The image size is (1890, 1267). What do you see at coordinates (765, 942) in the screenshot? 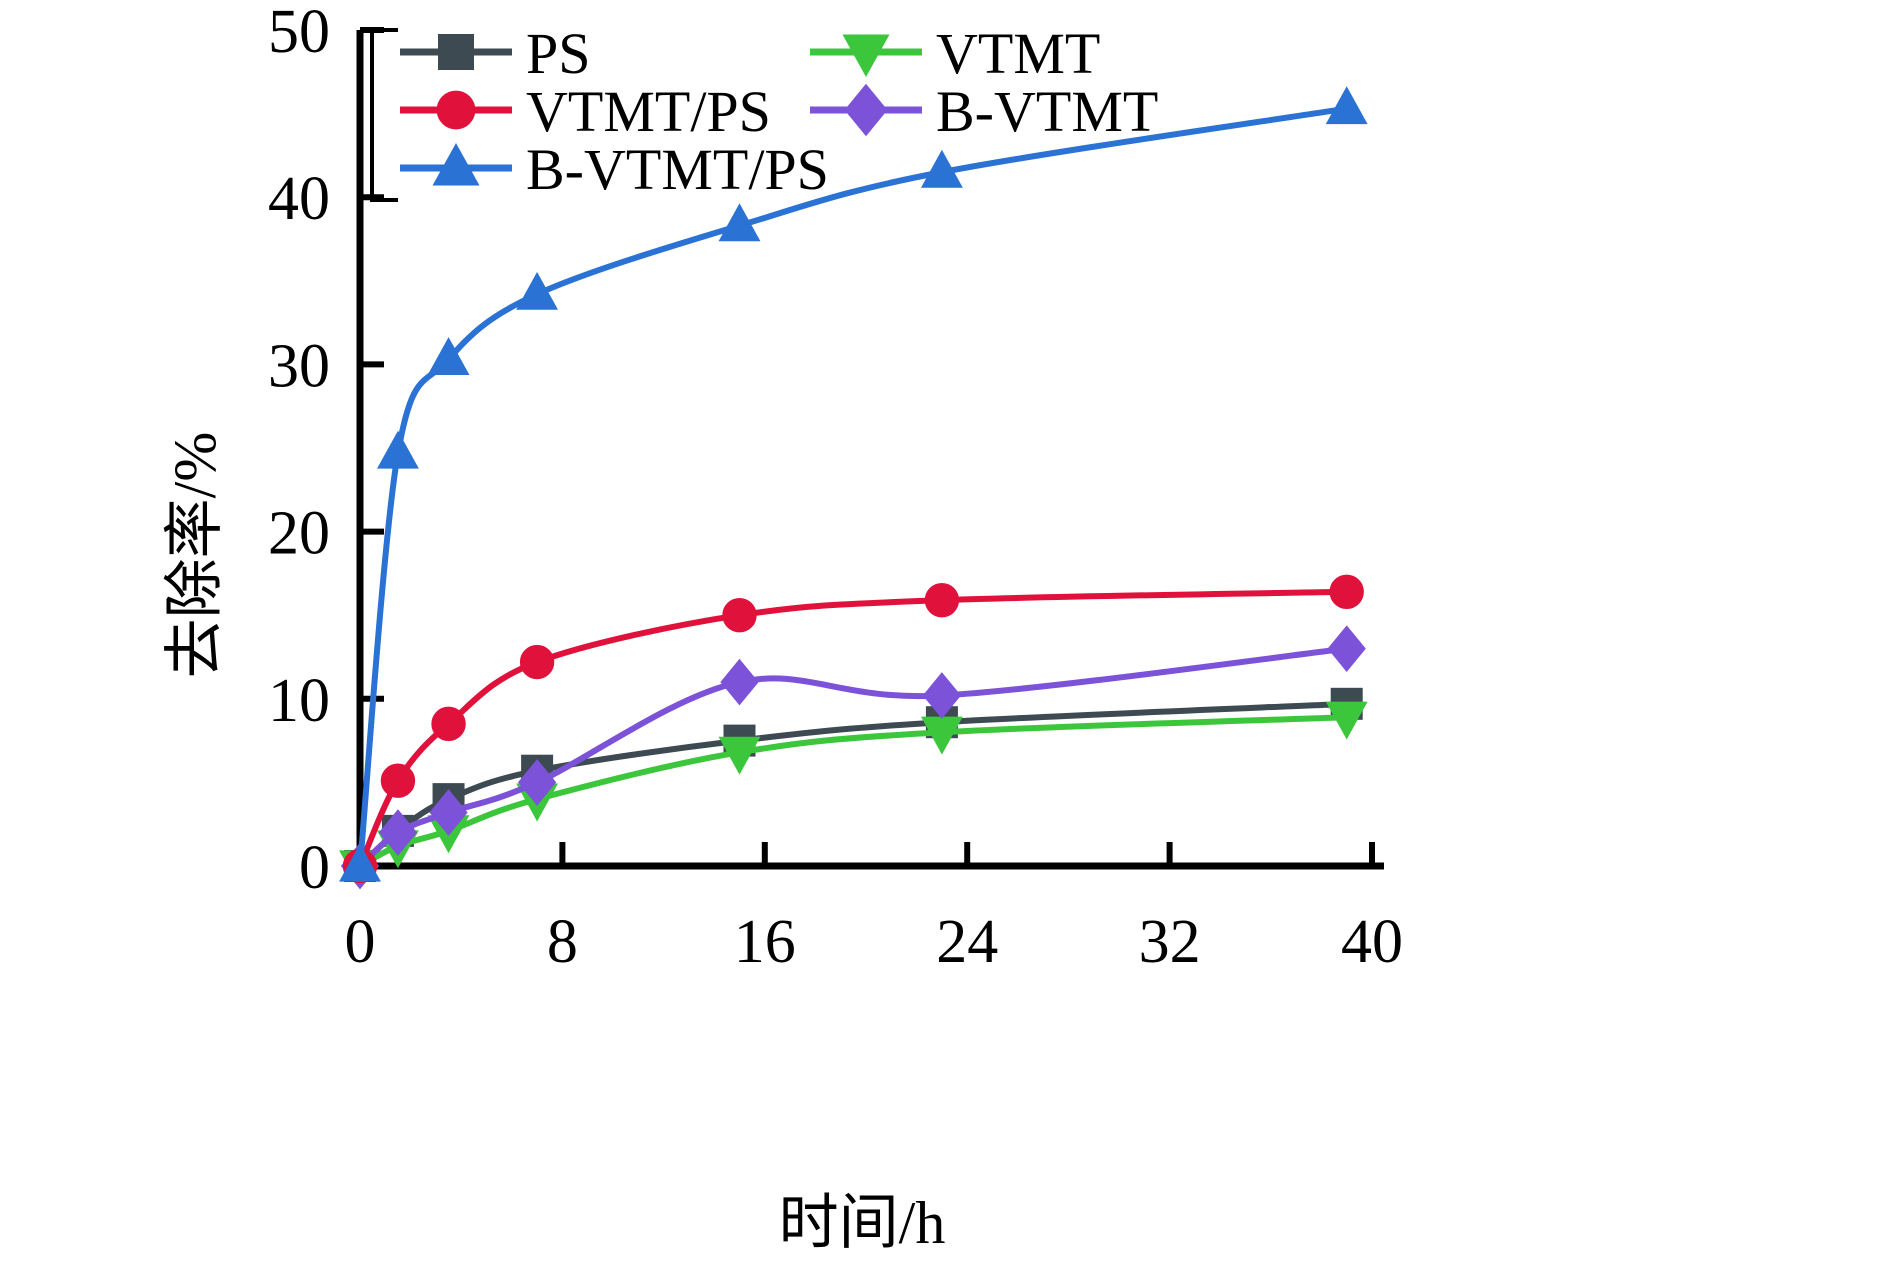
I see `x-tick-label: 16` at bounding box center [765, 942].